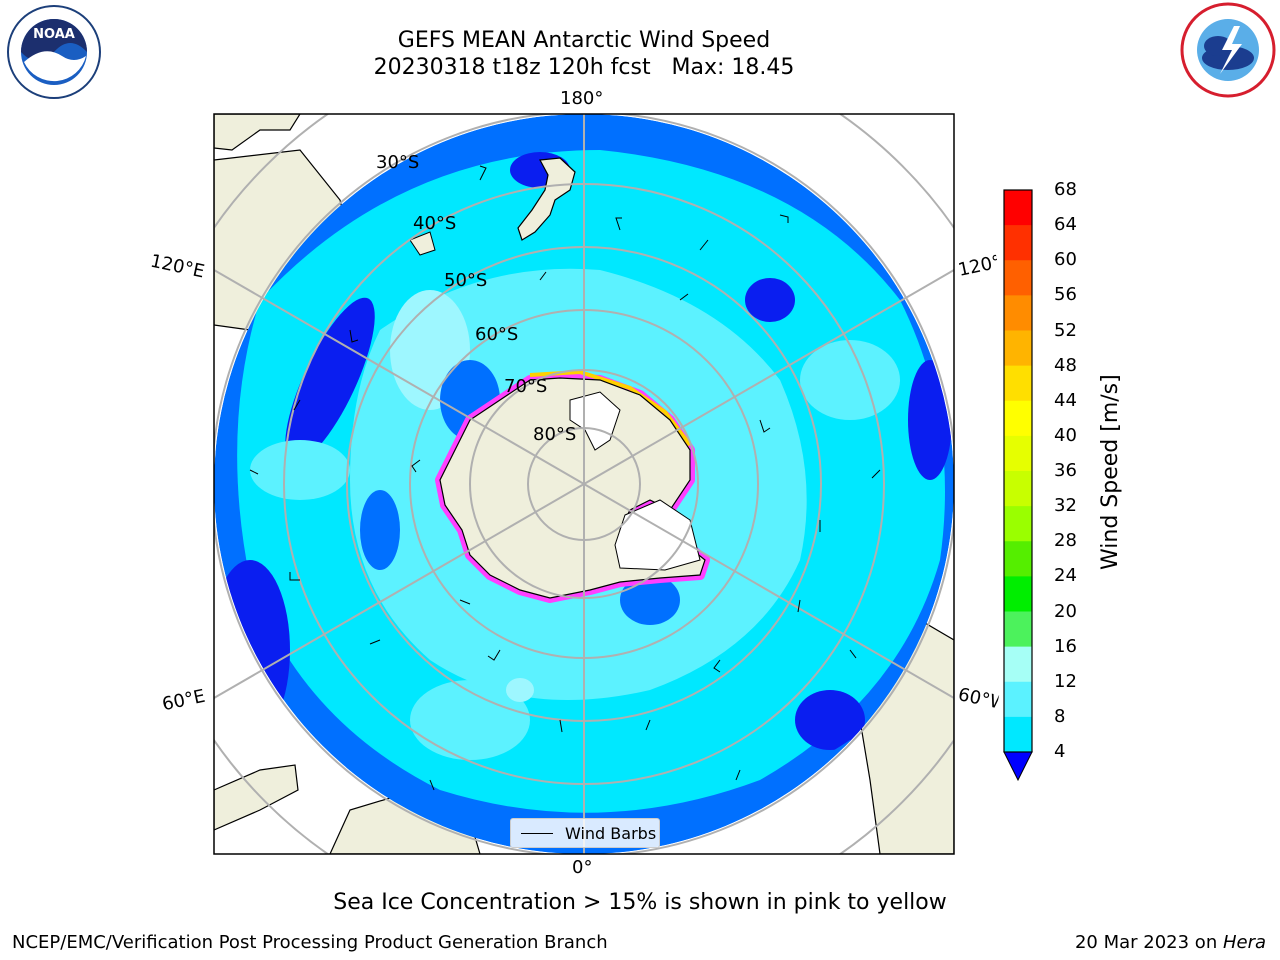 The width and height of the screenshot is (1280, 960). I want to click on colorbar, so click(1018, 485).